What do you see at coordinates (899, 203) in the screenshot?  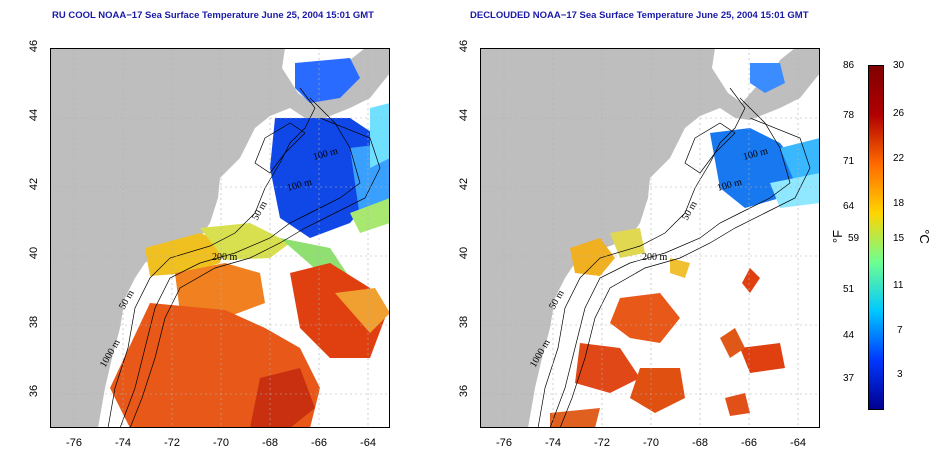 I see `celsius-tick-label: 18` at bounding box center [899, 203].